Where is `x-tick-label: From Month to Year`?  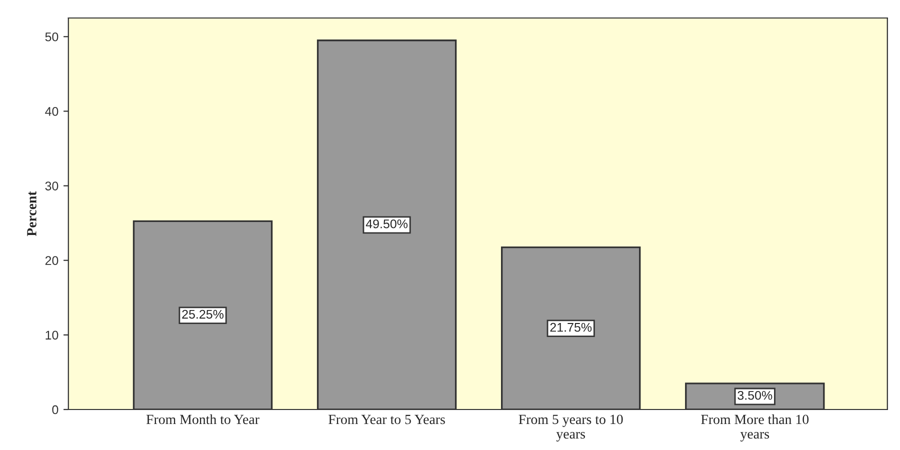
x-tick-label: From Month to Year is located at coordinates (203, 419).